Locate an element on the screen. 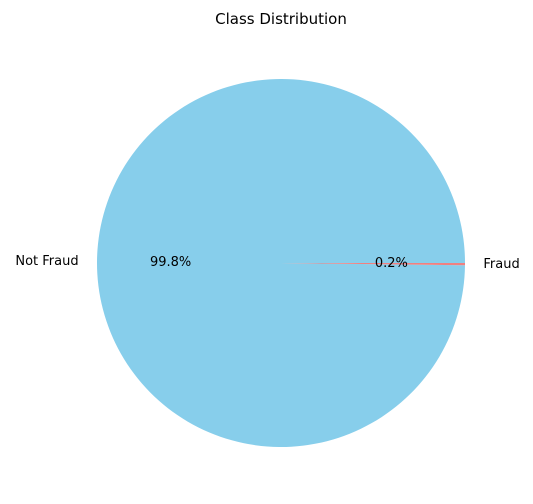  percent-label: 99.8% is located at coordinates (170, 262).